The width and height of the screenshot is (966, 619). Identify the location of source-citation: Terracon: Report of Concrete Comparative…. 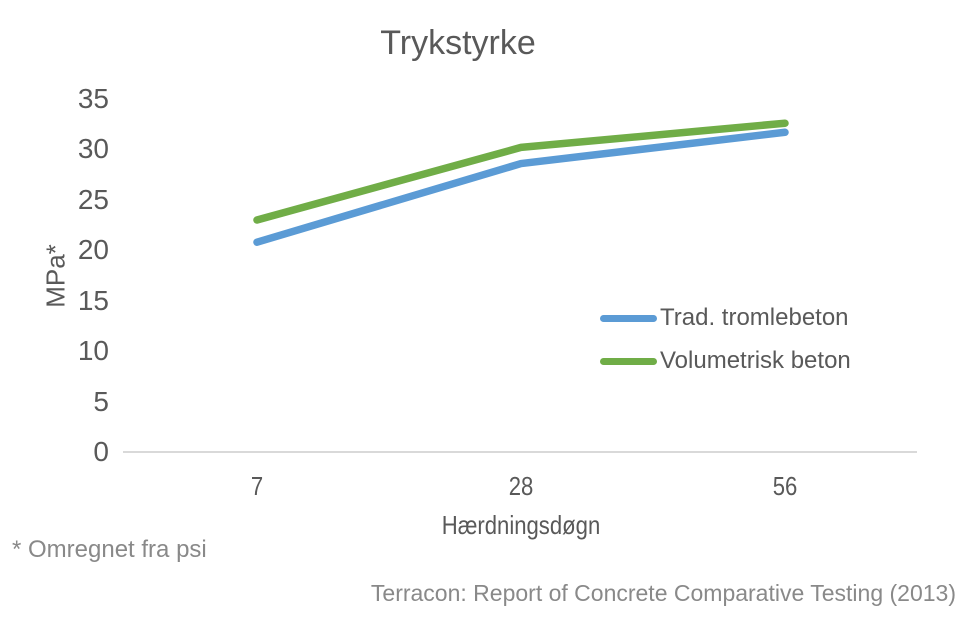
(663, 593).